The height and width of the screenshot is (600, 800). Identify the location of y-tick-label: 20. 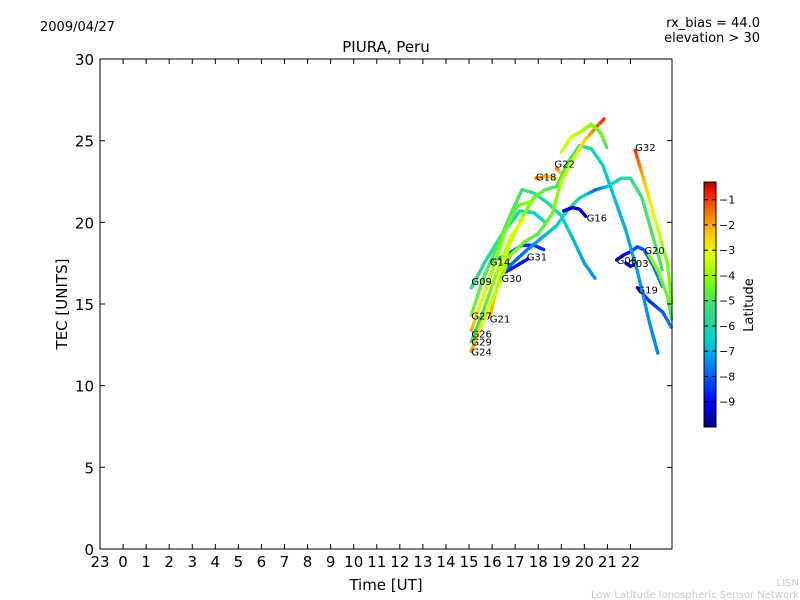
(84, 223).